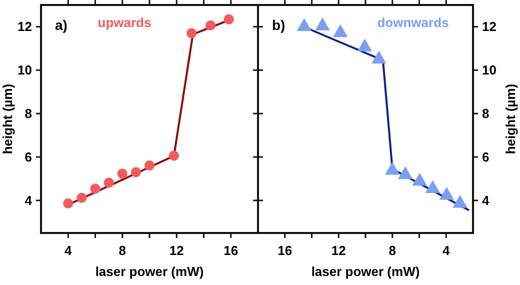  What do you see at coordinates (413, 22) in the screenshot?
I see `series-label: downwards` at bounding box center [413, 22].